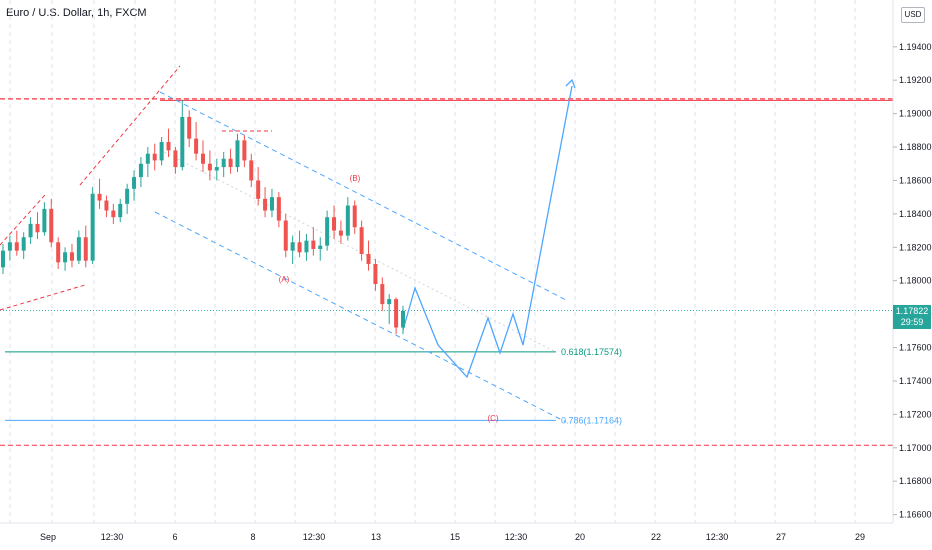 The image size is (932, 550). I want to click on price-tick-label: 1.18000, so click(915, 281).